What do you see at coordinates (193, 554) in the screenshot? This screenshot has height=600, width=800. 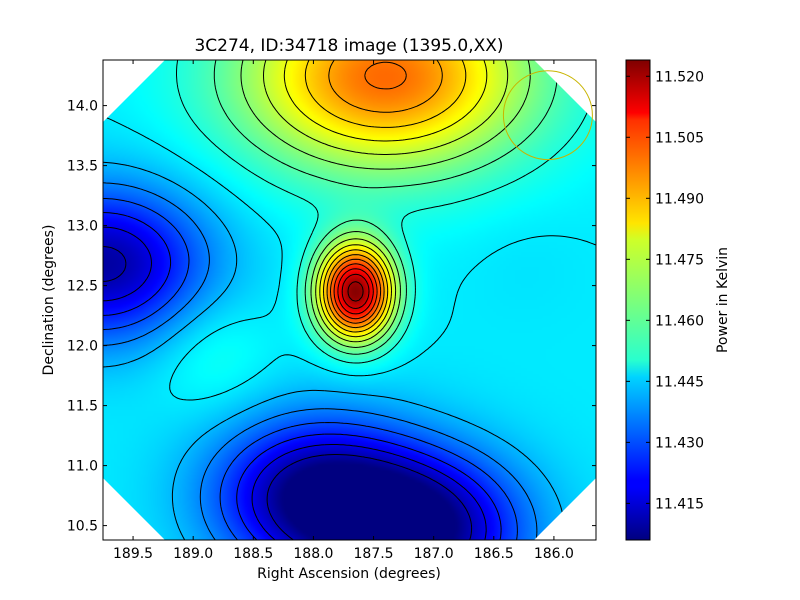 I see `x-tick-label: 189.0` at bounding box center [193, 554].